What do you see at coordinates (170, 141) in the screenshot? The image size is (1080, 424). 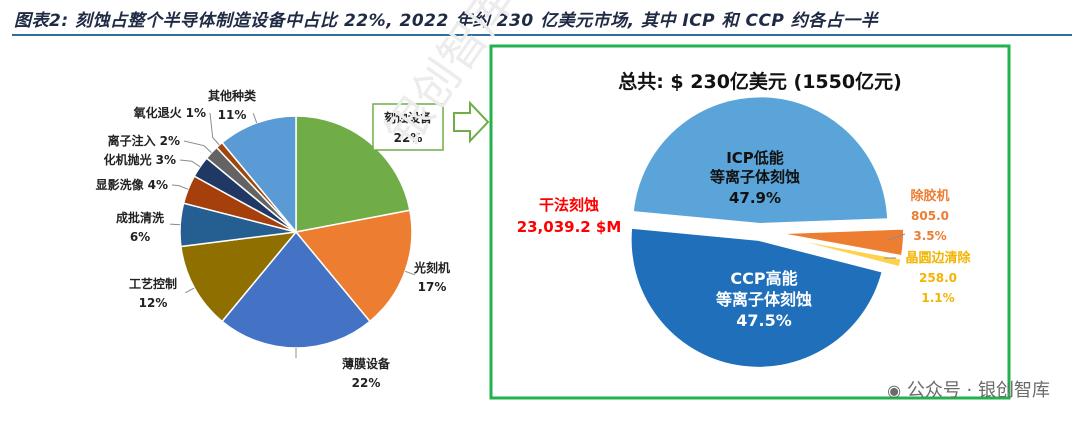 I see `slice-value: 2%` at bounding box center [170, 141].